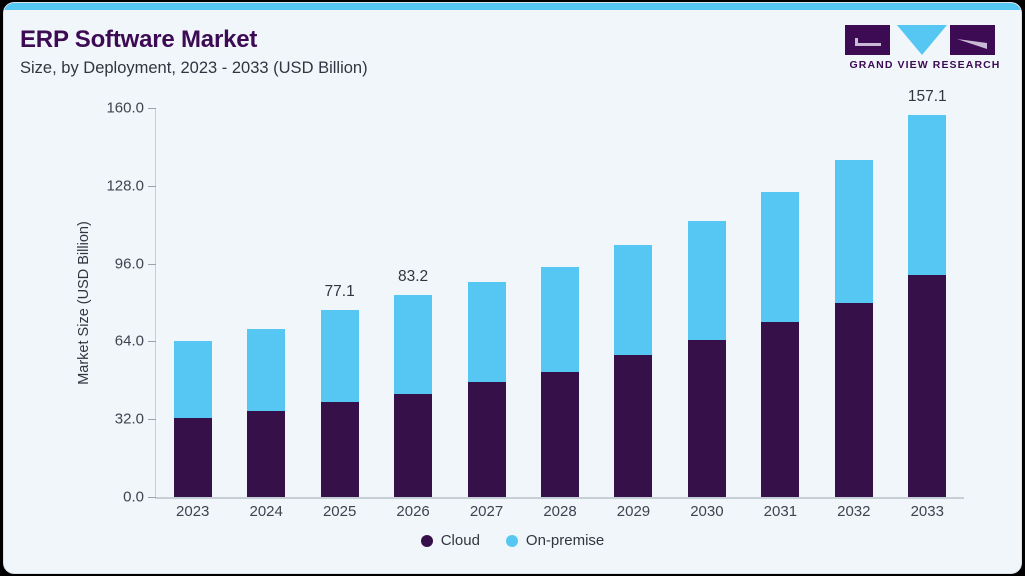 Image resolution: width=1025 pixels, height=576 pixels. Describe the element at coordinates (560, 511) in the screenshot. I see `x-tick-label: 2028` at that location.